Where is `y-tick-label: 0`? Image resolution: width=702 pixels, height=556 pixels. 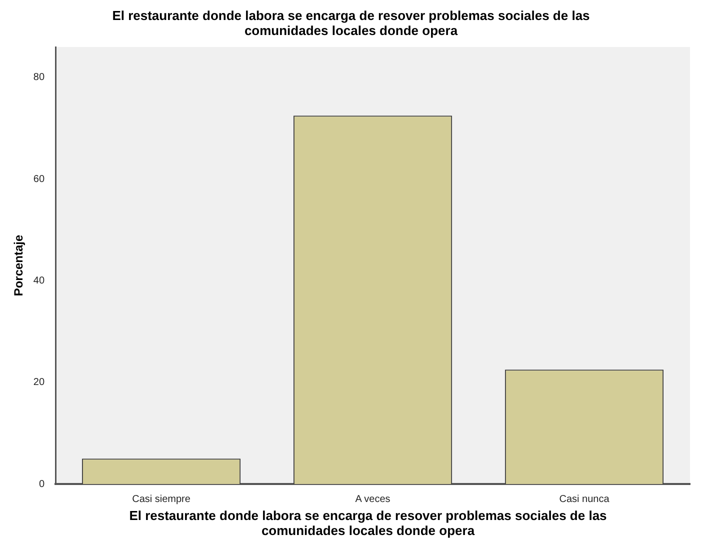
y-tick-label: 0 is located at coordinates (41, 484).